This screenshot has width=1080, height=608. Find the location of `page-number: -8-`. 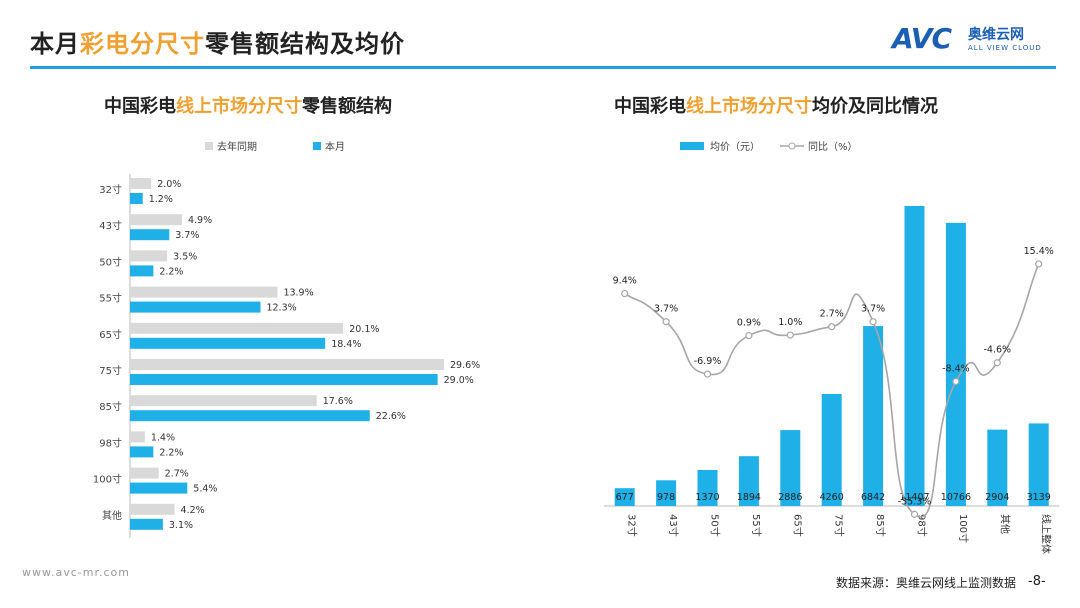

page-number: -8- is located at coordinates (1037, 581).